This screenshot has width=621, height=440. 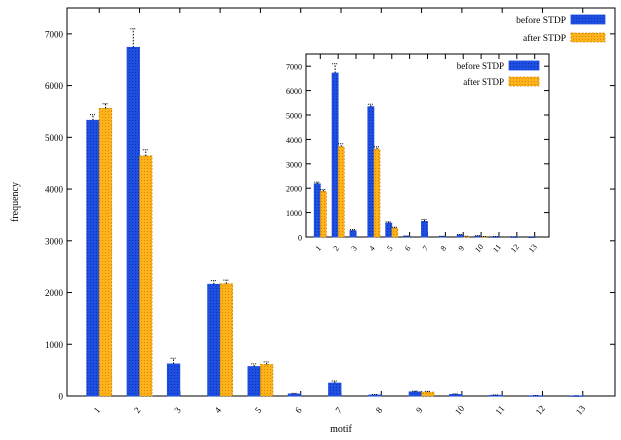 I want to click on main-y-tick-label: 4000, so click(x=54, y=190).